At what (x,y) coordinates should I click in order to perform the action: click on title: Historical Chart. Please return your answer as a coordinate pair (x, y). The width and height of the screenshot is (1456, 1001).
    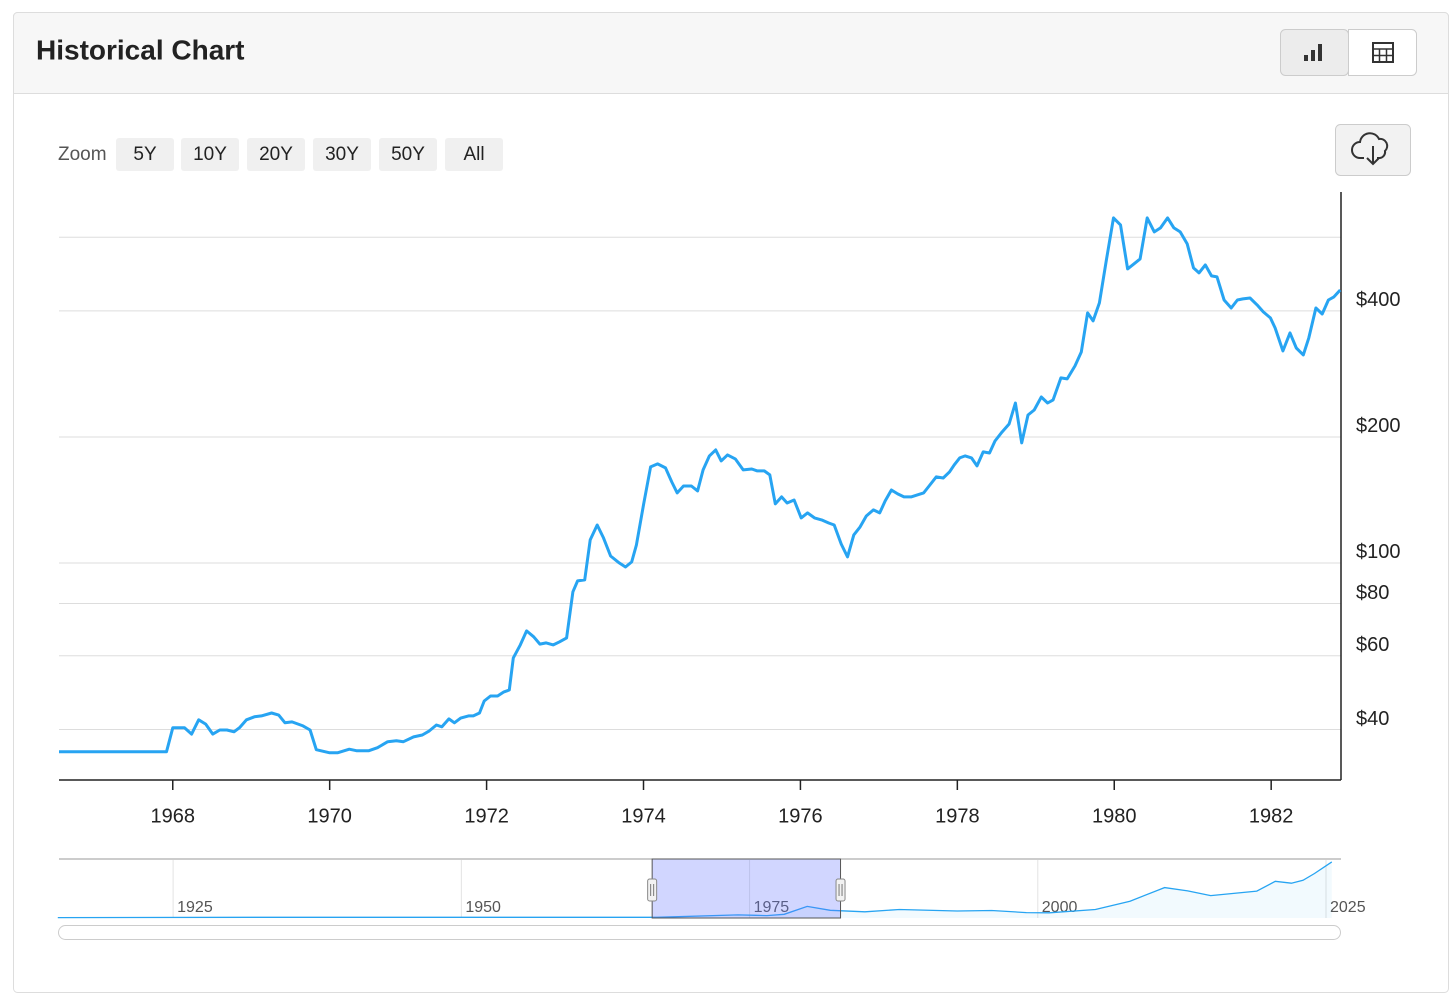
    Looking at the image, I should click on (140, 49).